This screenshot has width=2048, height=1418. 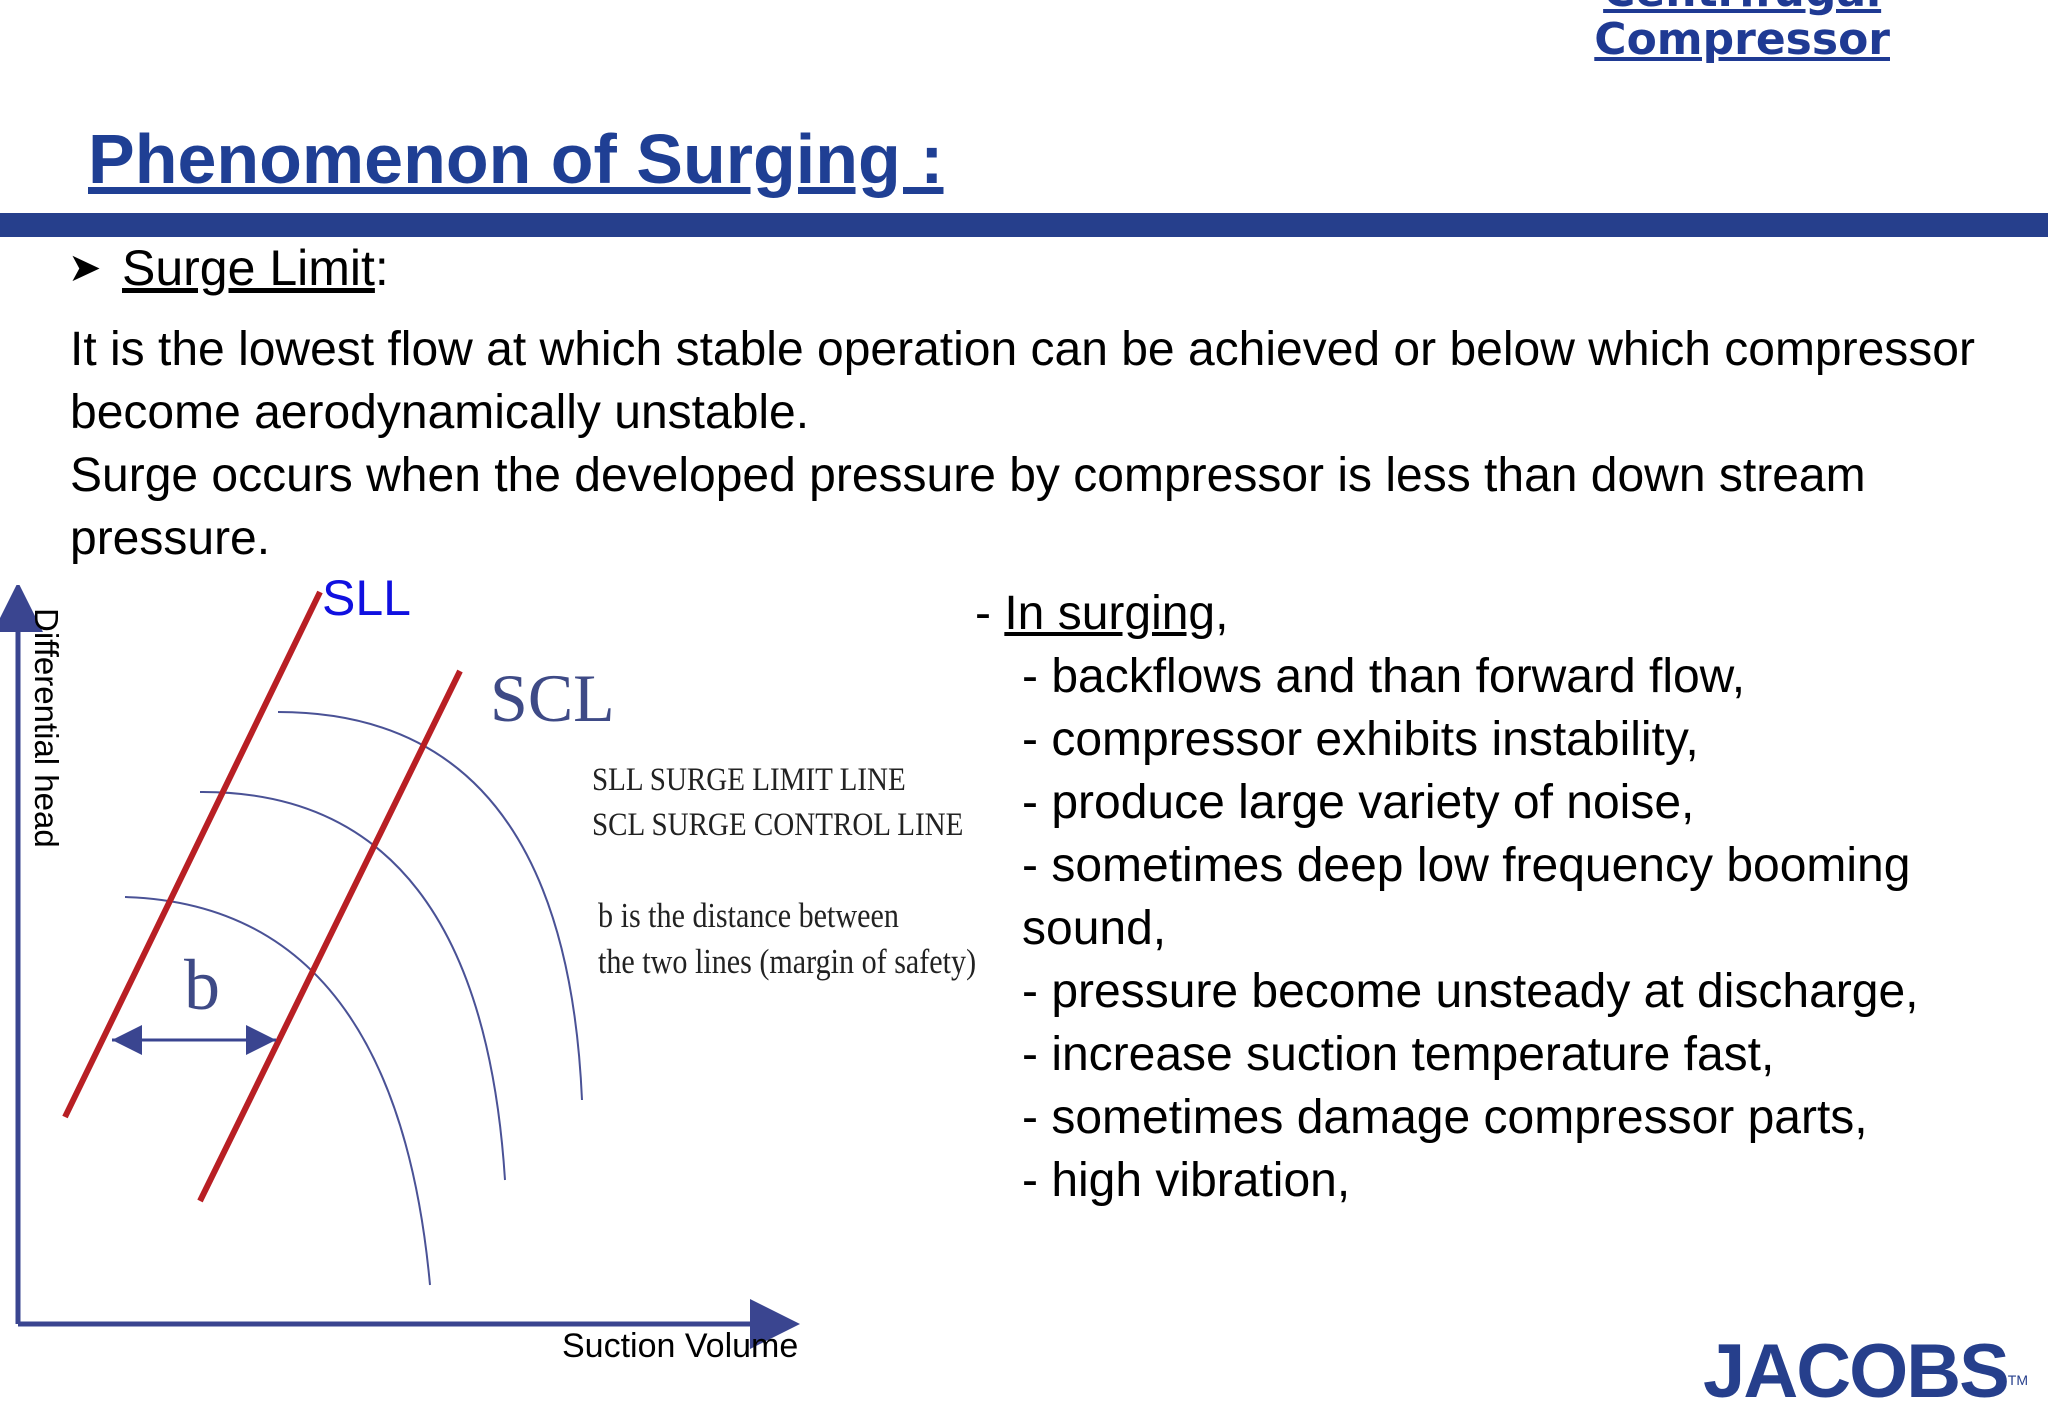 What do you see at coordinates (1742, 39) in the screenshot?
I see `header-link-line2: Compressor` at bounding box center [1742, 39].